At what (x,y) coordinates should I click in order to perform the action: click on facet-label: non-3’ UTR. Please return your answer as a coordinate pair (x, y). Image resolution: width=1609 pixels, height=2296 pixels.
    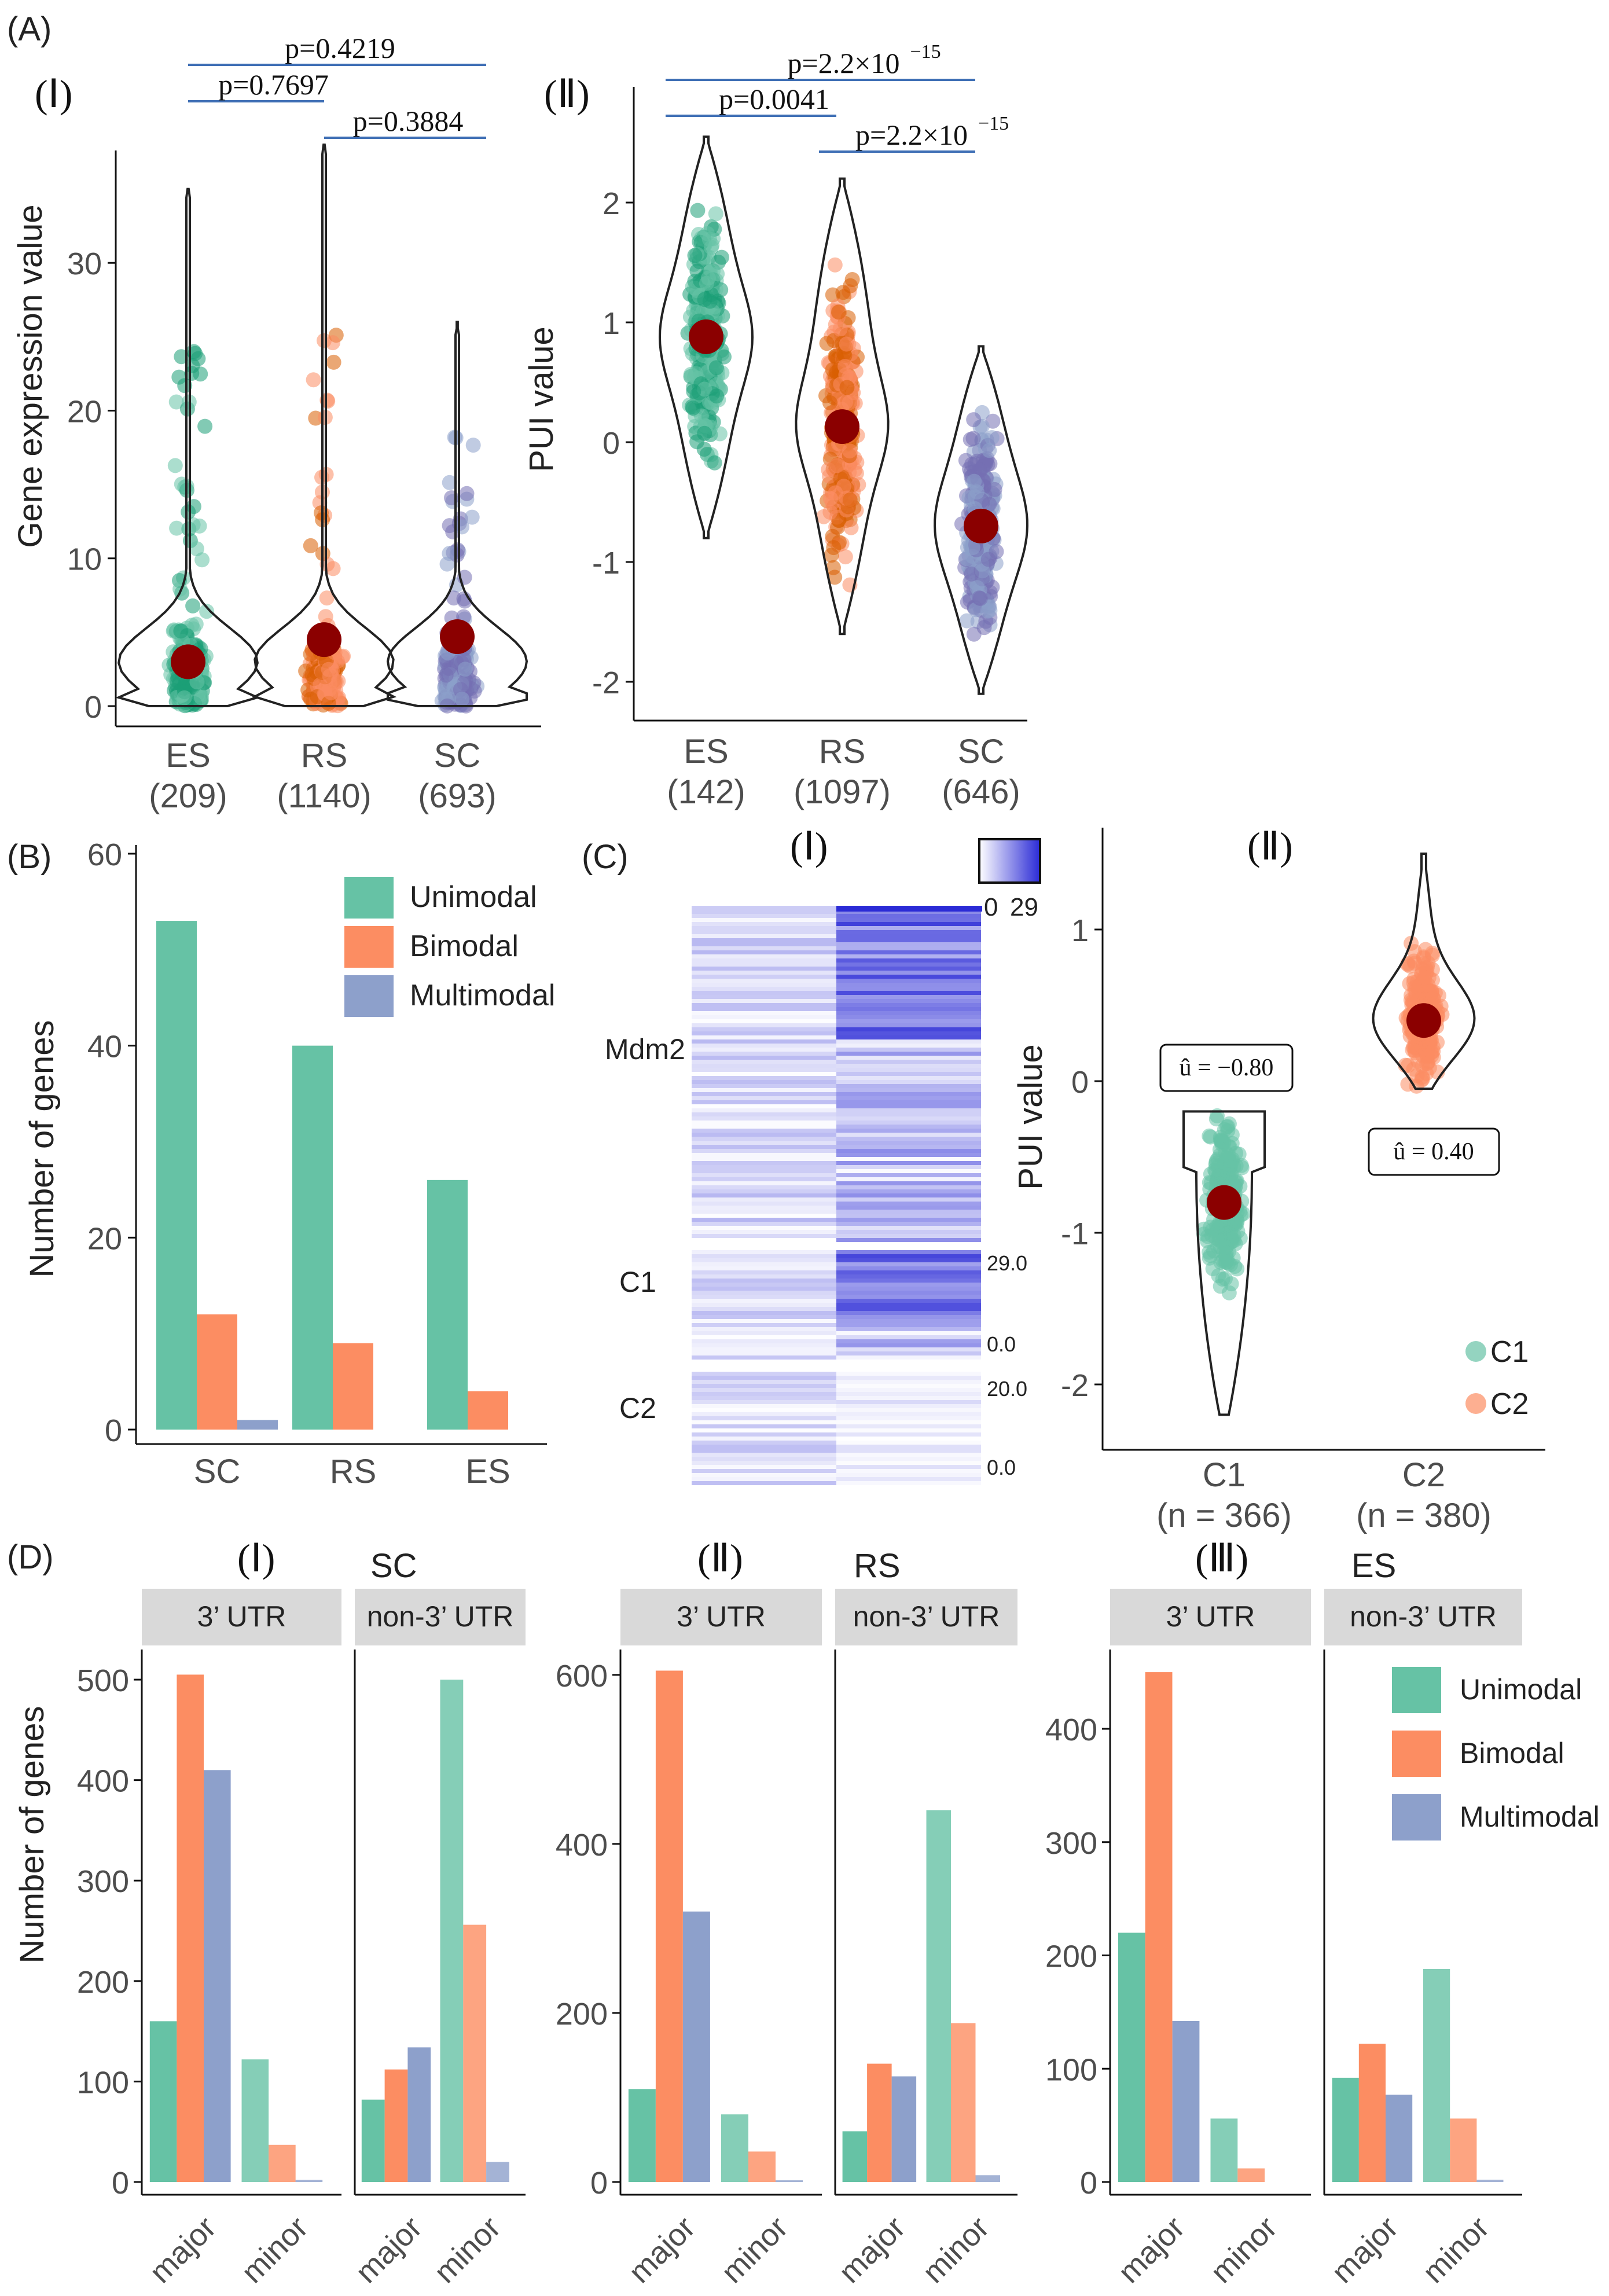
    Looking at the image, I should click on (1423, 1616).